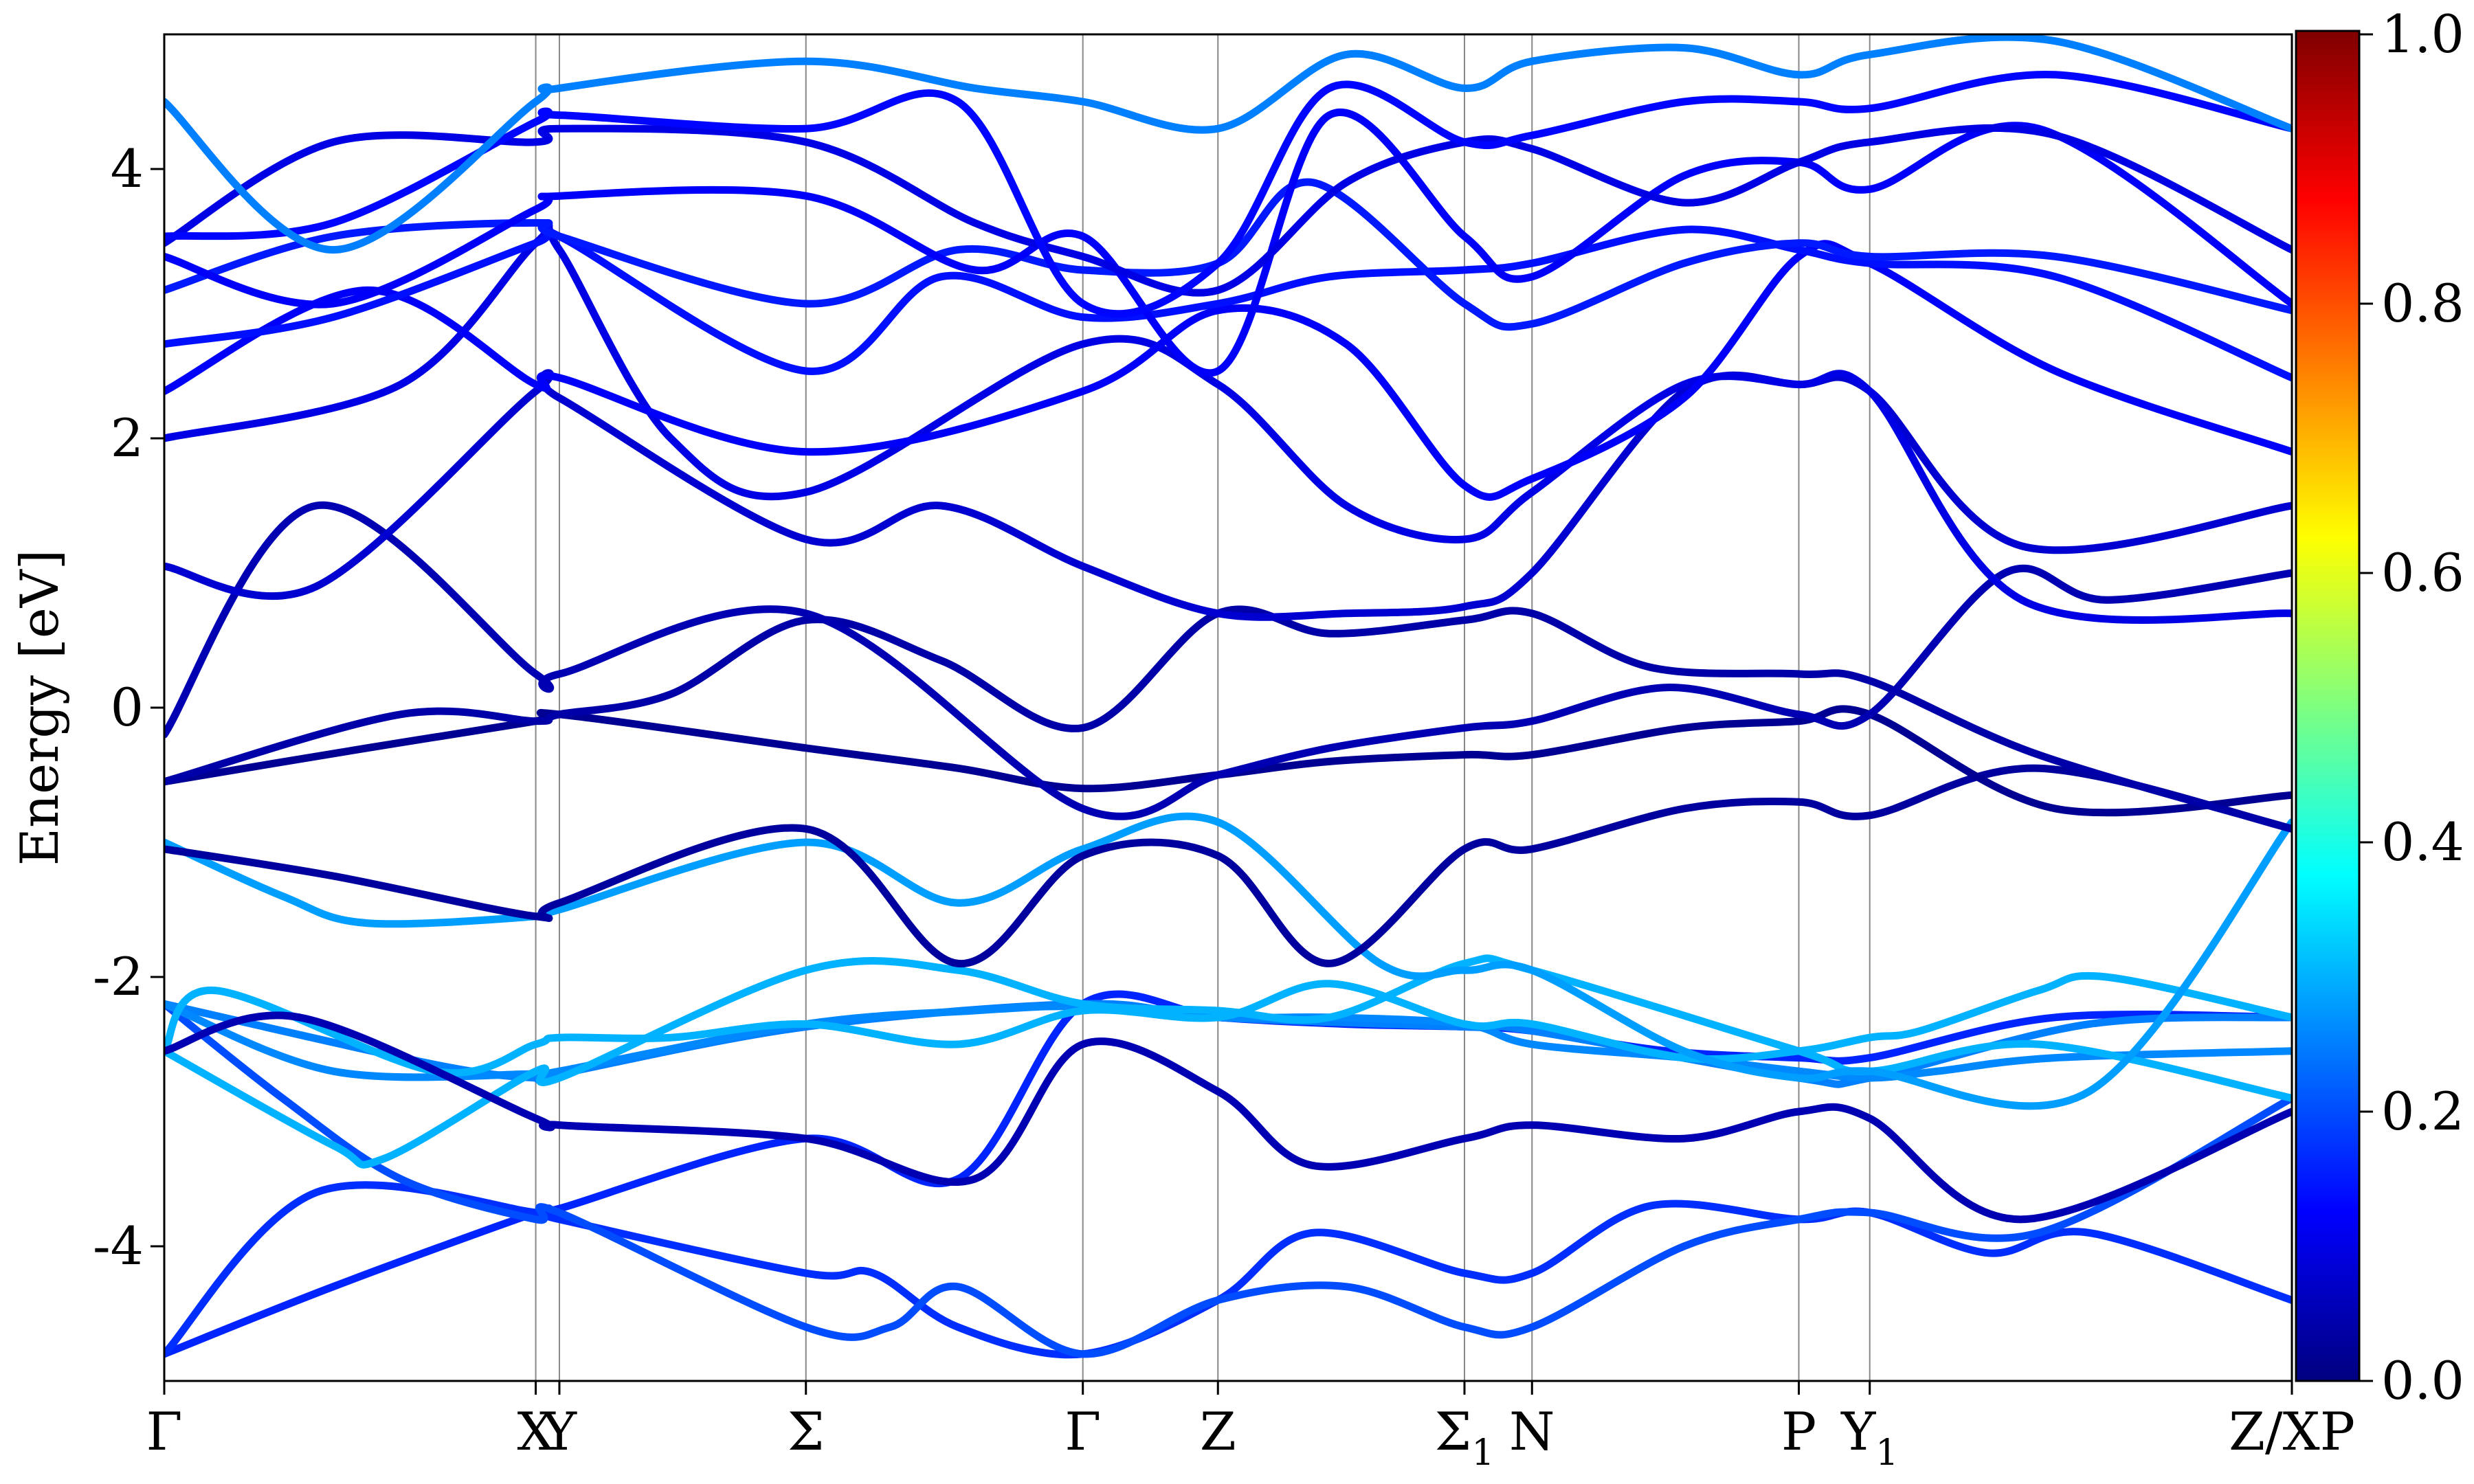 Image resolution: width=2474 pixels, height=1484 pixels. Describe the element at coordinates (128, 168) in the screenshot. I see `y-tick-label: 4` at that location.